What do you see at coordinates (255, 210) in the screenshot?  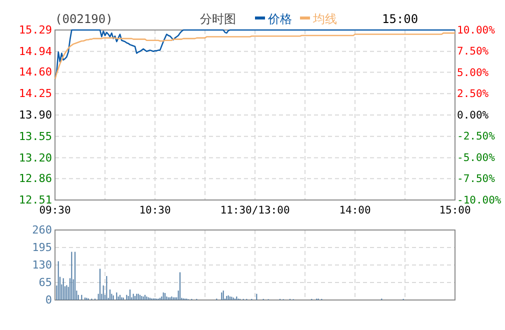 I see `x-tick-label: 11:30/13:00` at bounding box center [255, 210].